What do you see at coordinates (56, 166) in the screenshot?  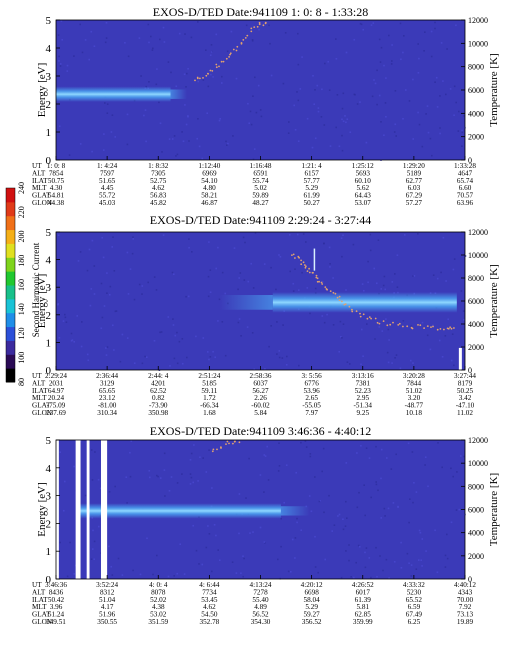 I see `ephemeris-value: 1: 0: 8` at bounding box center [56, 166].